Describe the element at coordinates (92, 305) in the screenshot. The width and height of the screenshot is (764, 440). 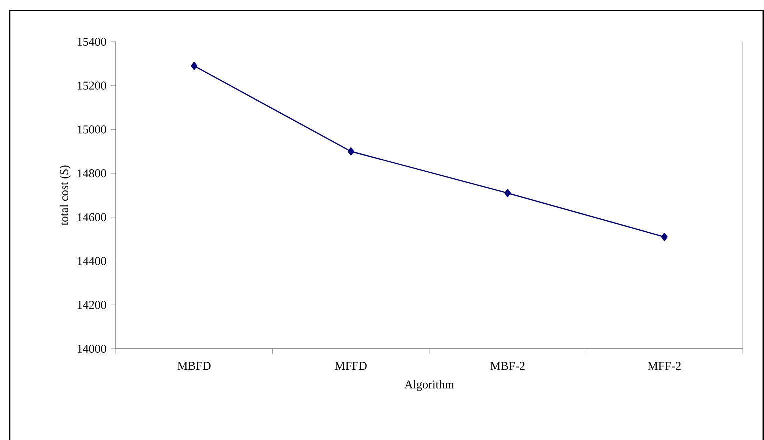
I see `y-tick-label: 14200` at that location.